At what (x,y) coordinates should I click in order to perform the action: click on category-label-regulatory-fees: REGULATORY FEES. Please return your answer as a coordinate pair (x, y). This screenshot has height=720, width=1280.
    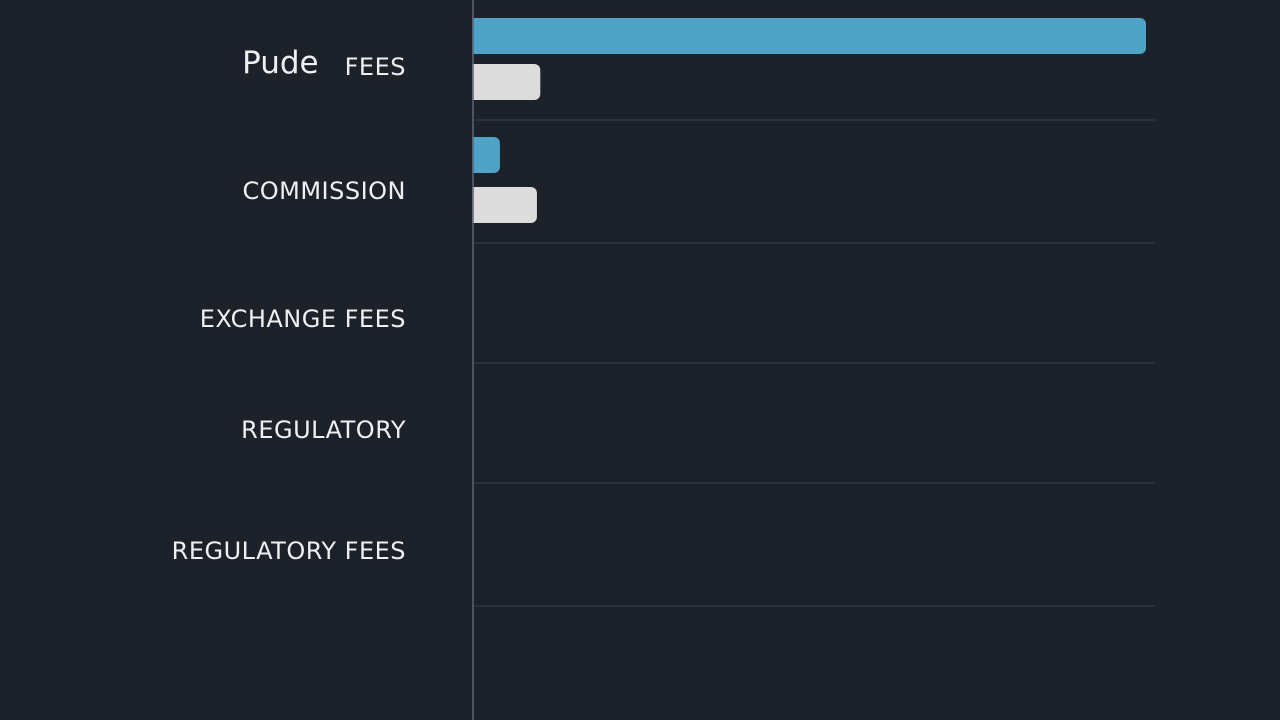
    Looking at the image, I should click on (288, 551).